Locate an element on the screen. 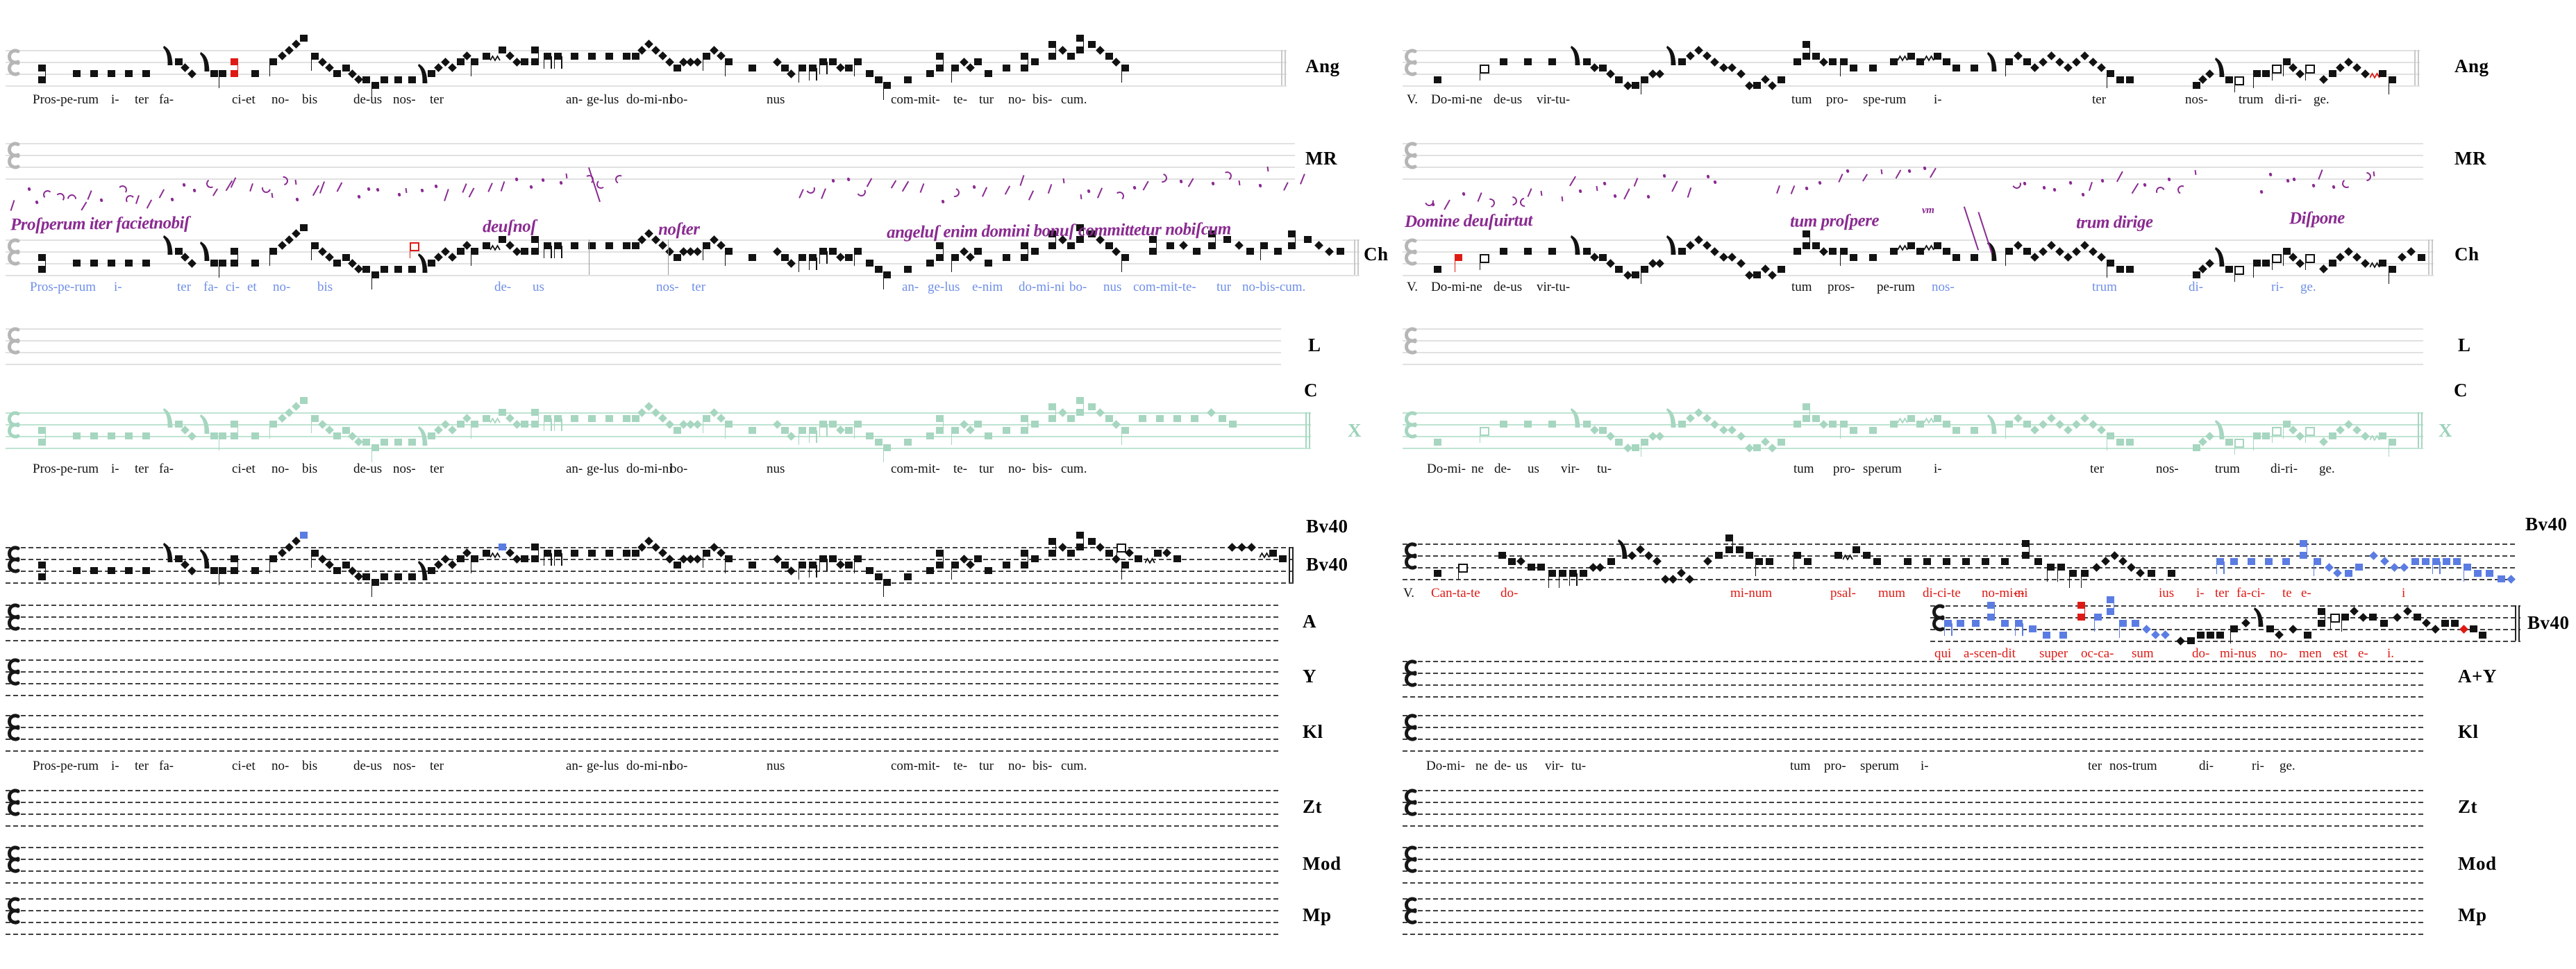  note-quilisma is located at coordinates (1928, 421).